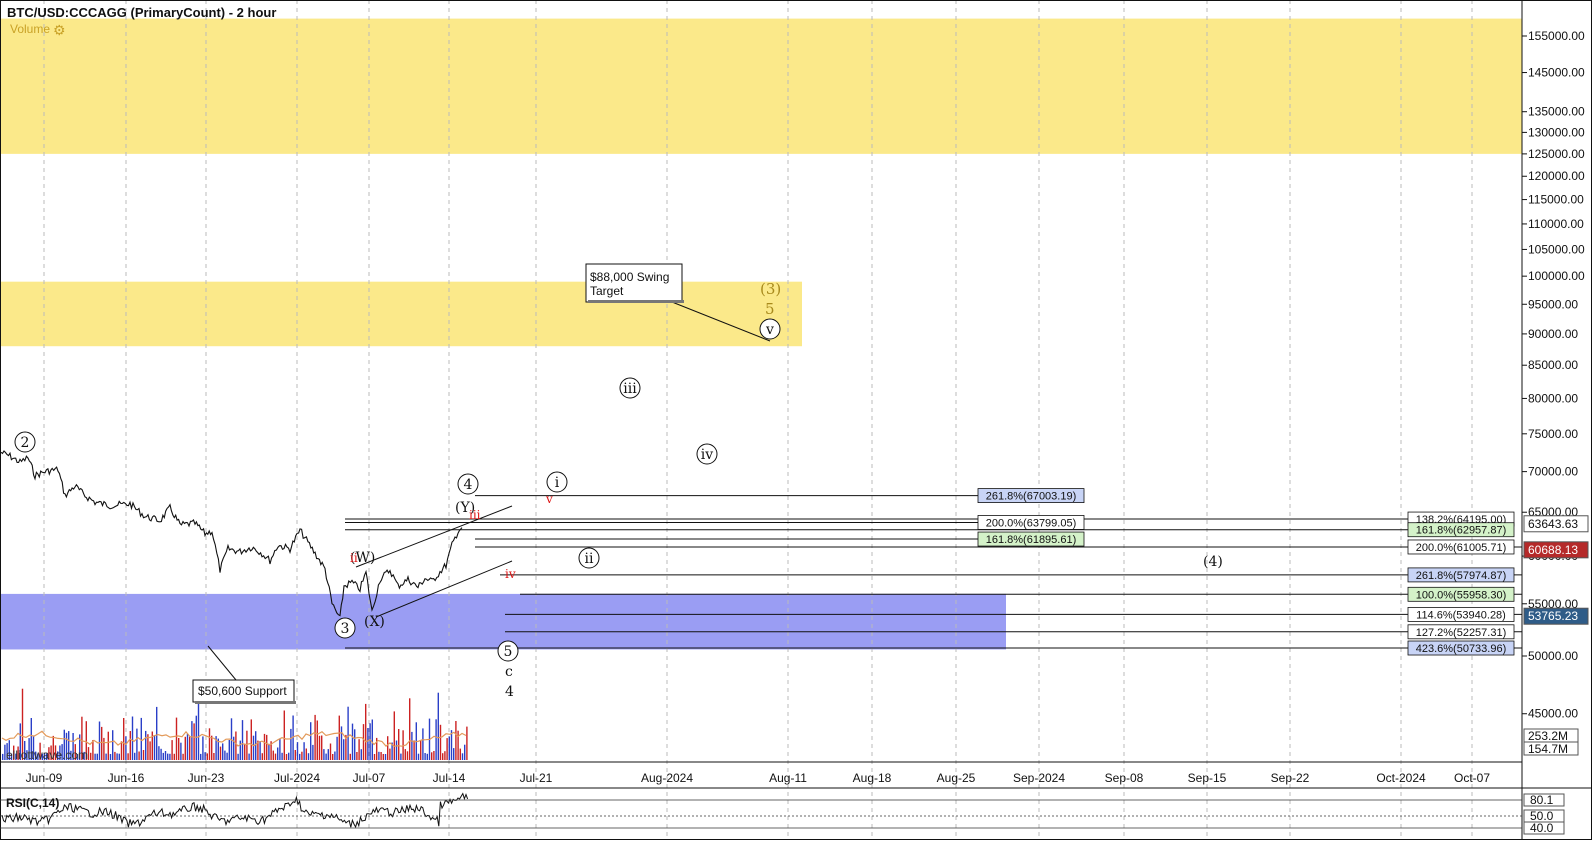 The width and height of the screenshot is (1592, 841). Describe the element at coordinates (770, 309) in the screenshot. I see `wave-5-gold: 5` at that location.